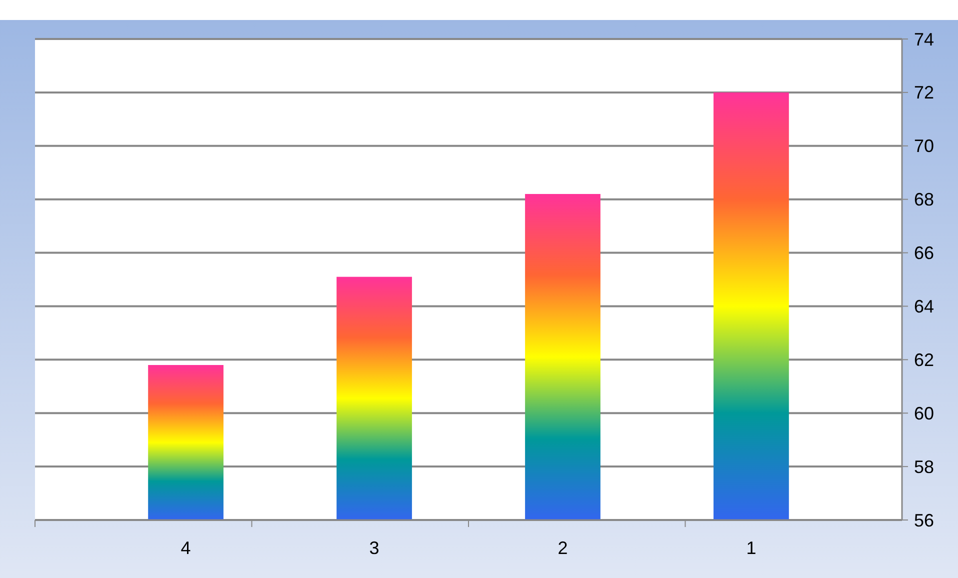  Describe the element at coordinates (924, 306) in the screenshot. I see `y-tick-label: 64` at that location.